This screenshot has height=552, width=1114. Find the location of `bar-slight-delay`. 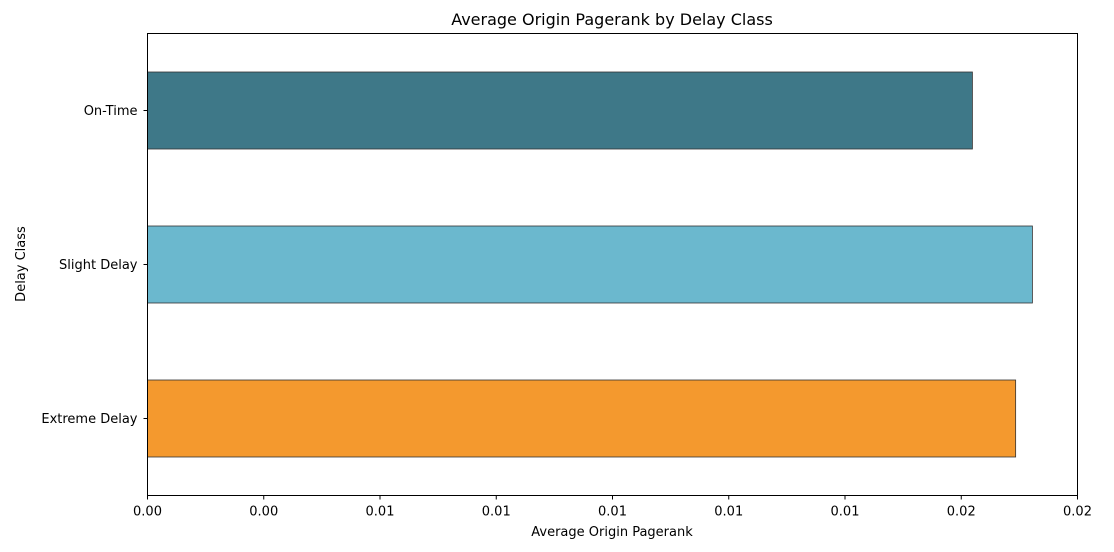

bar-slight-delay is located at coordinates (590, 264).